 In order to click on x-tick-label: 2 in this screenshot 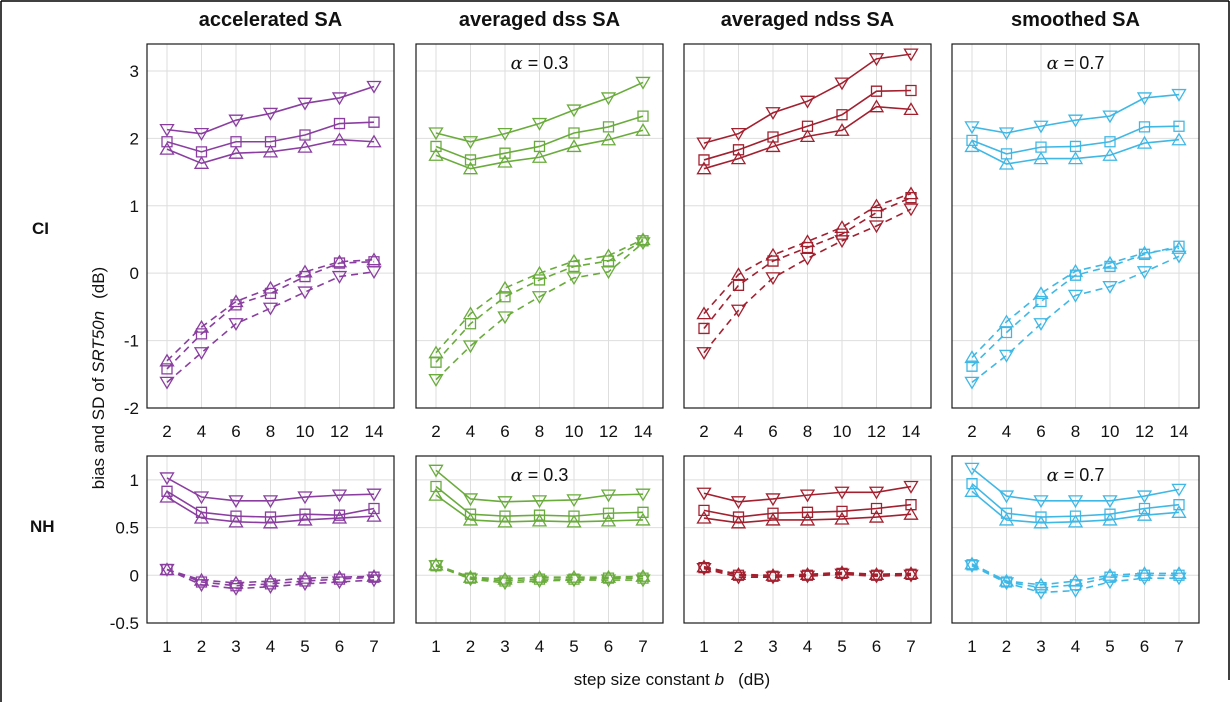, I will do `click(201, 646)`.